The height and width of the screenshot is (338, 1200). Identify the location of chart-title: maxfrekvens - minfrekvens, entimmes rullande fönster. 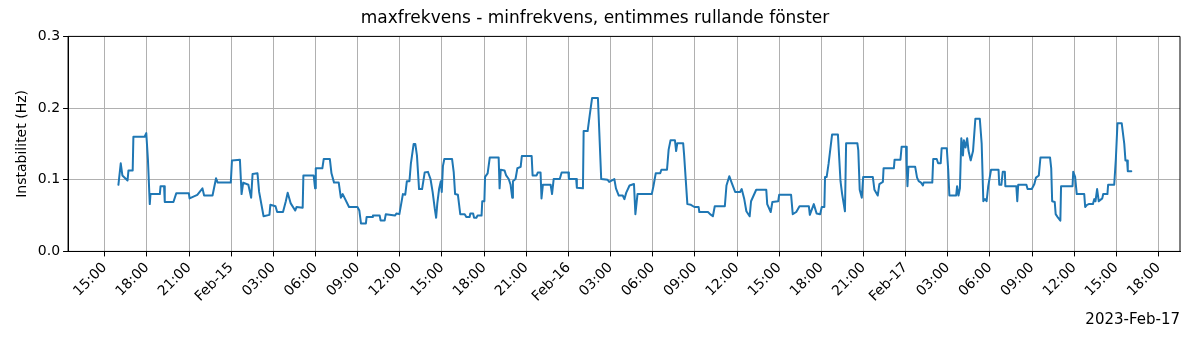
(595, 16).